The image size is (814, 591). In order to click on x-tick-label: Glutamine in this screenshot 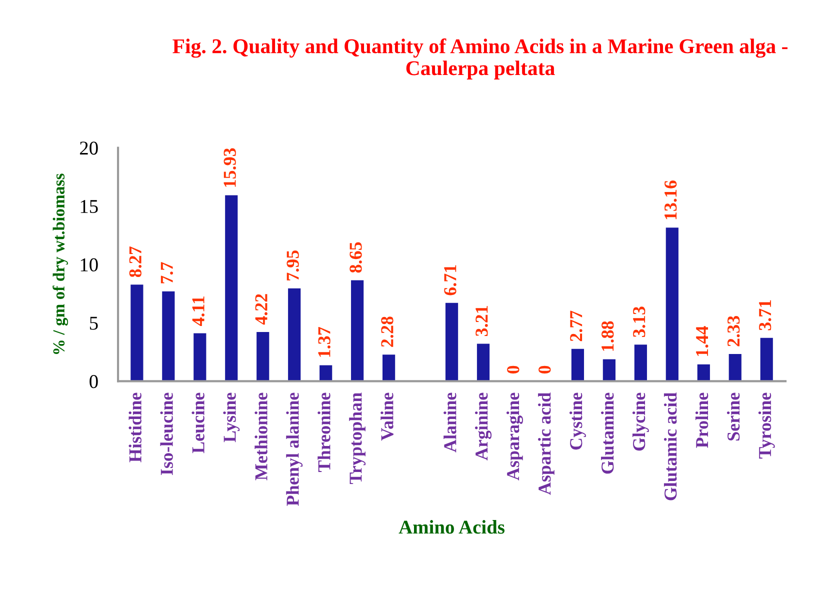, I will do `click(607, 433)`.